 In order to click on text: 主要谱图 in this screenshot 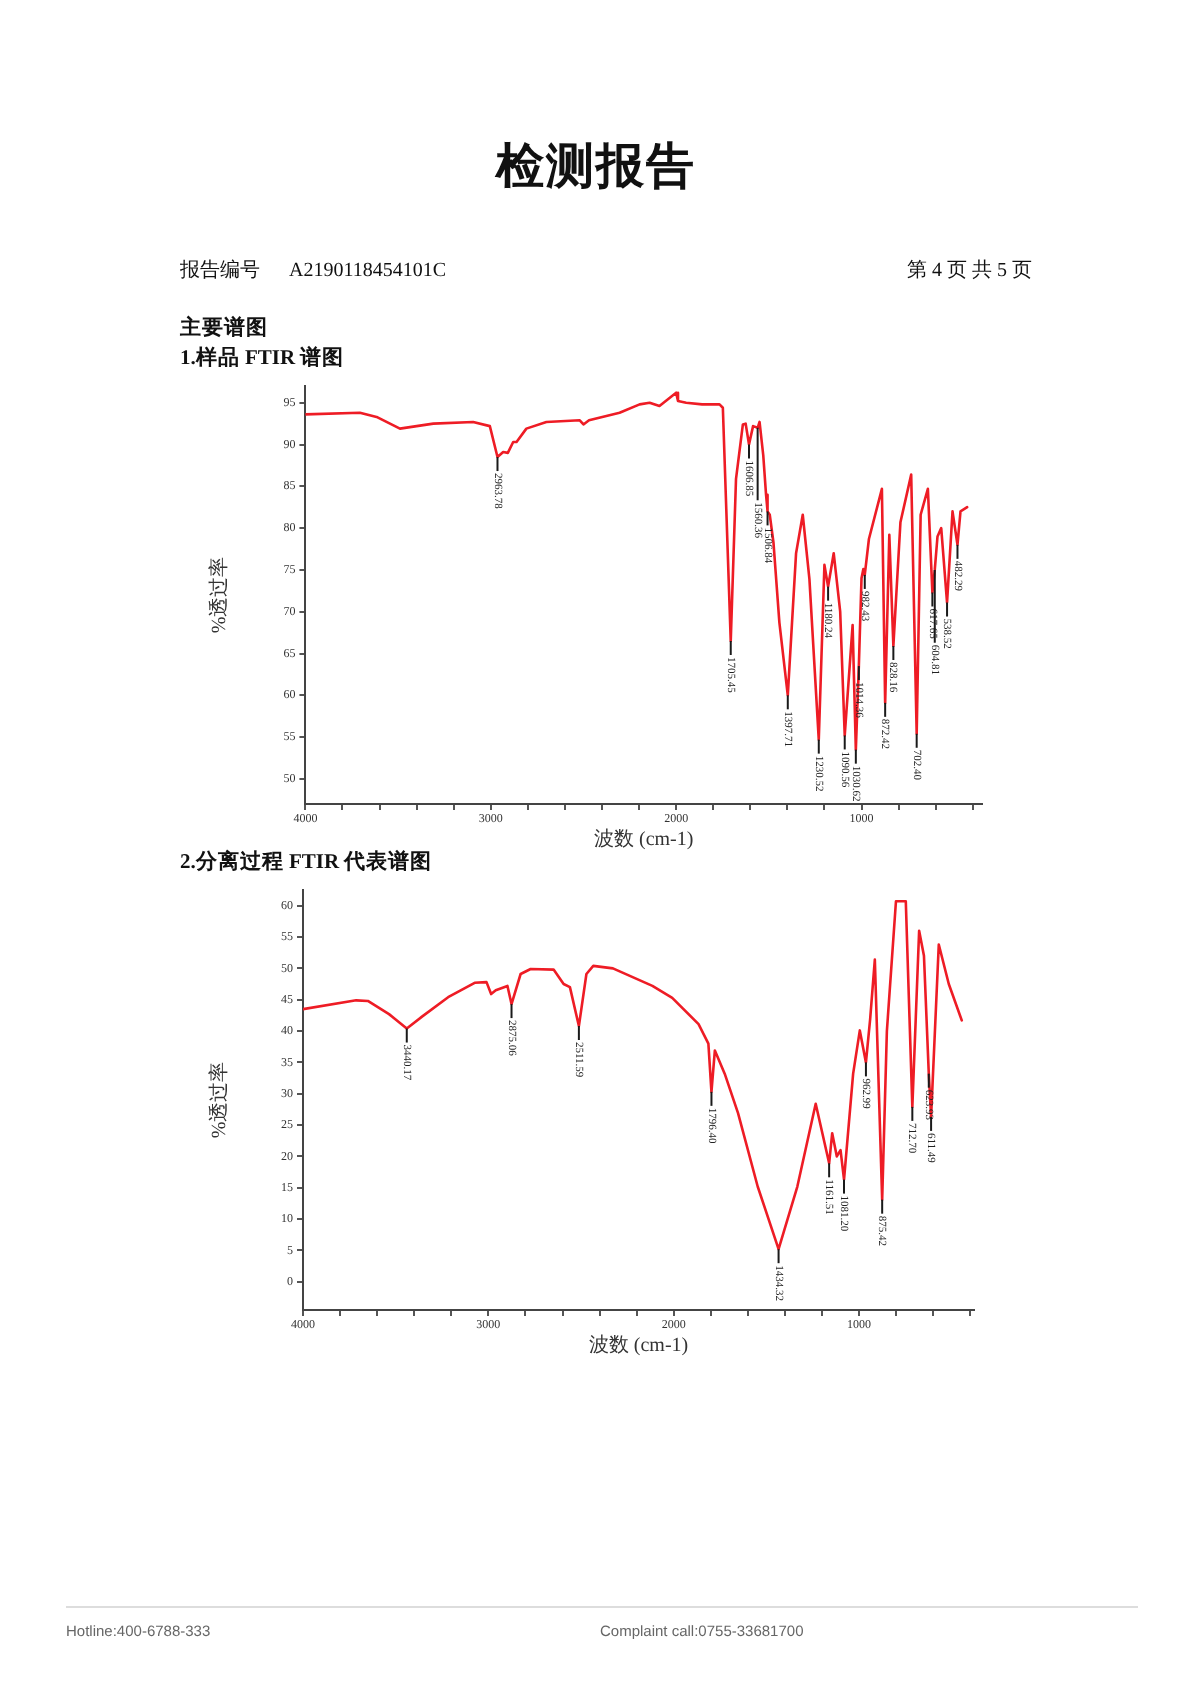, I will do `click(224, 330)`.